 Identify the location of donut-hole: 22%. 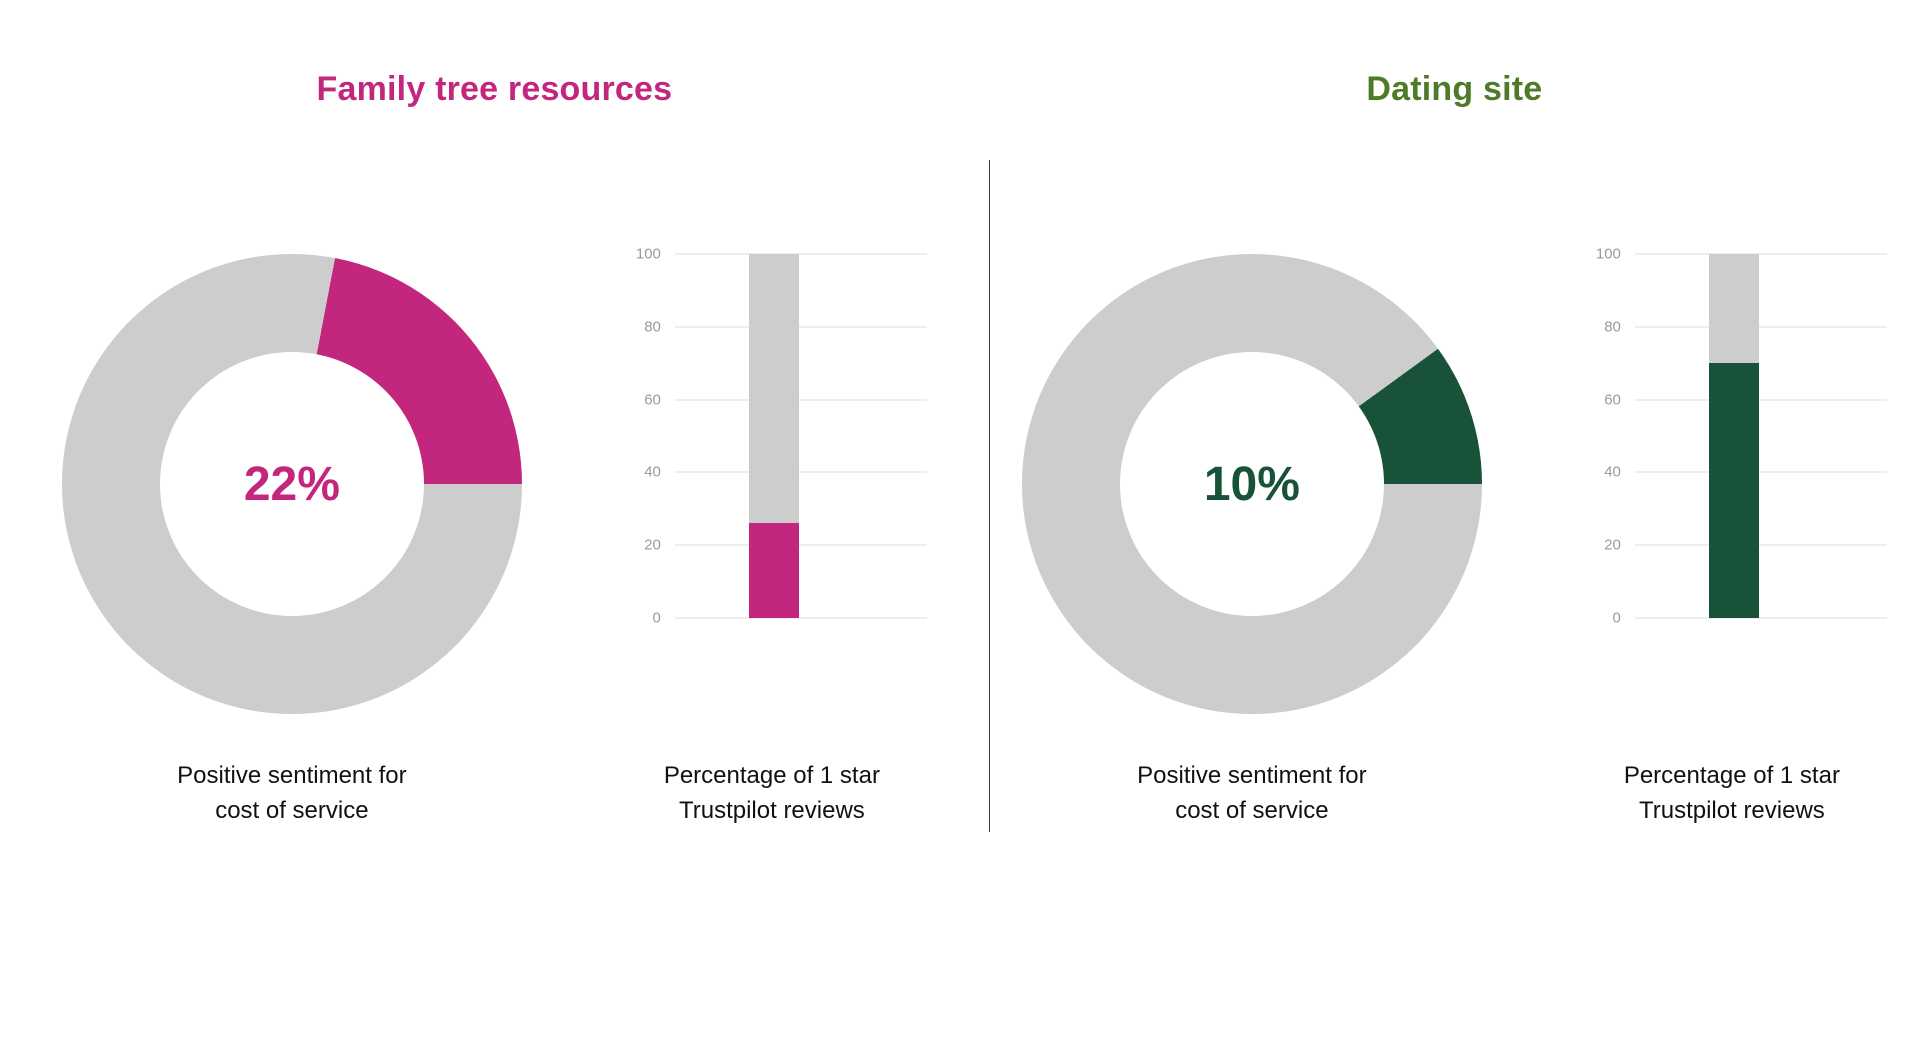
(291, 484).